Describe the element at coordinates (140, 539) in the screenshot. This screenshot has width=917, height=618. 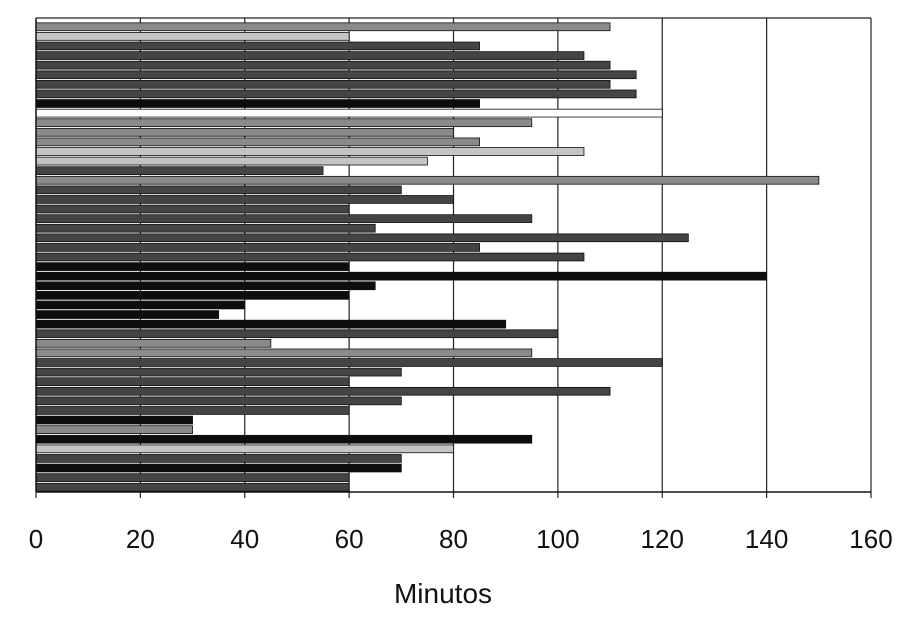
I see `x-tick-label: 20` at that location.